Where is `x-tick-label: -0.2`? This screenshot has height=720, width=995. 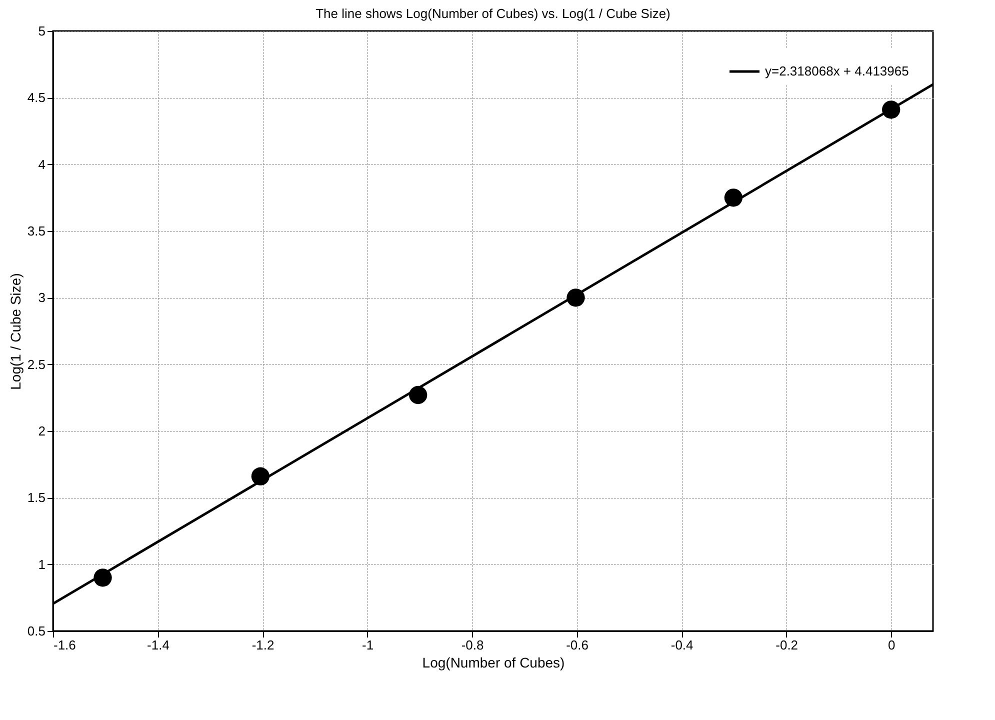 x-tick-label: -0.2 is located at coordinates (787, 645).